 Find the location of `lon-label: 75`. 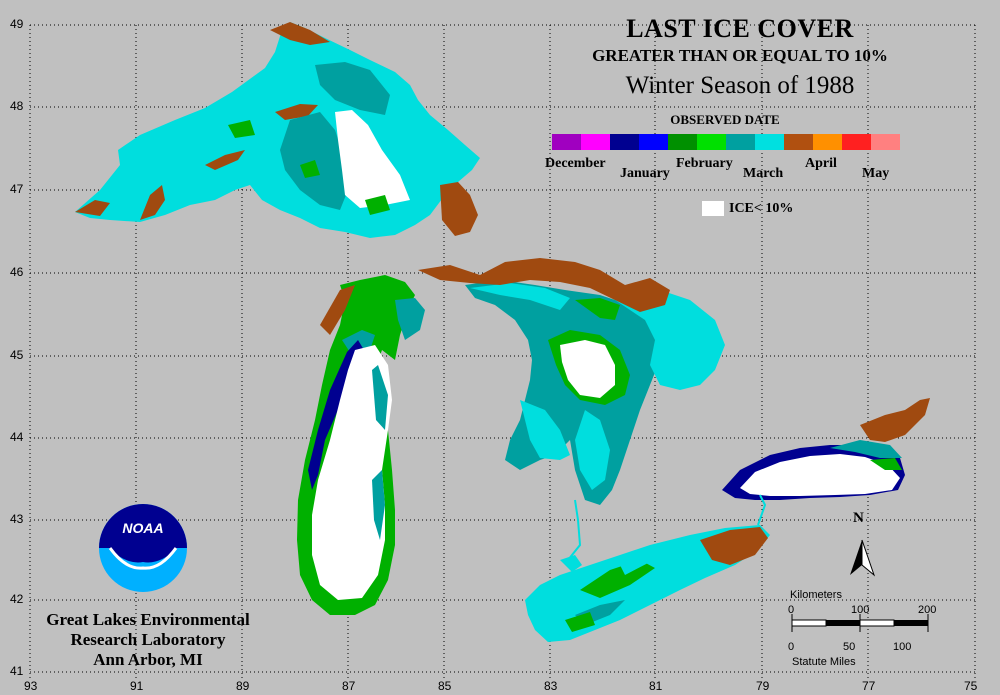

lon-label: 75 is located at coordinates (971, 686).